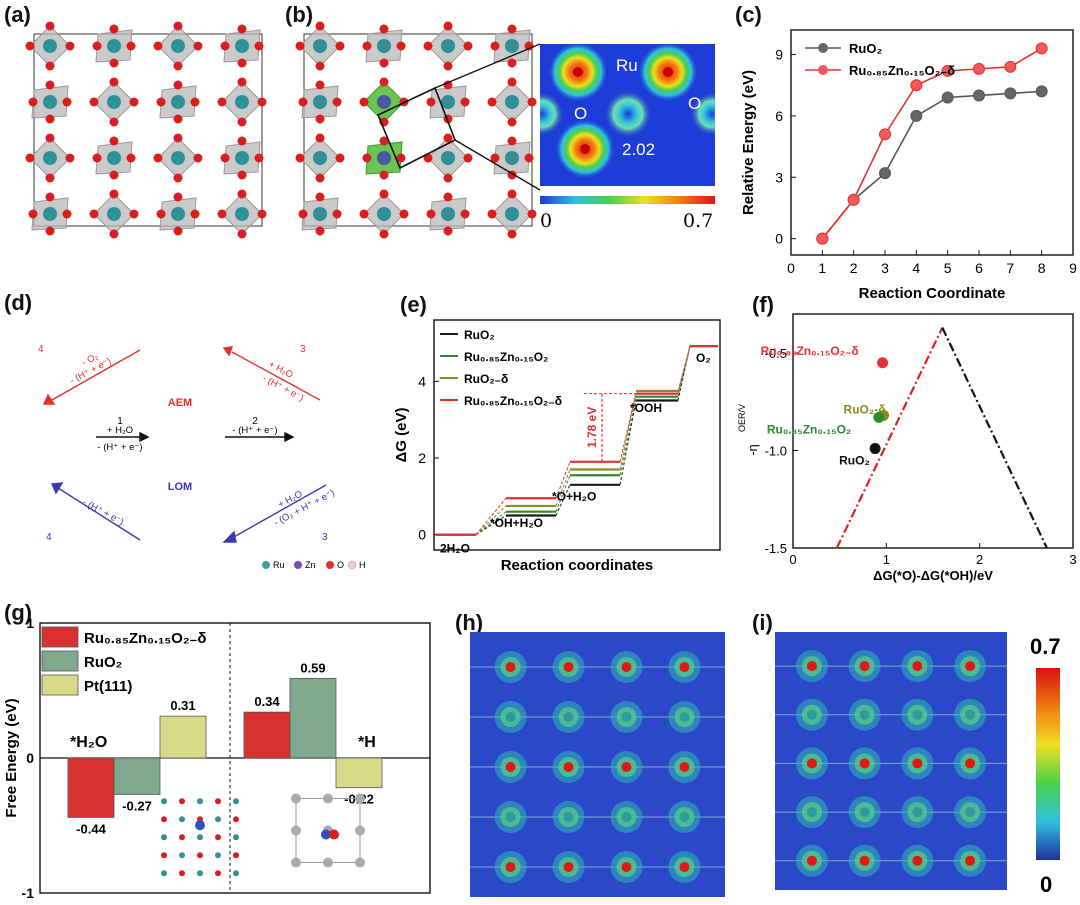  What do you see at coordinates (1048, 764) in the screenshot?
I see `colorbar-i` at bounding box center [1048, 764].